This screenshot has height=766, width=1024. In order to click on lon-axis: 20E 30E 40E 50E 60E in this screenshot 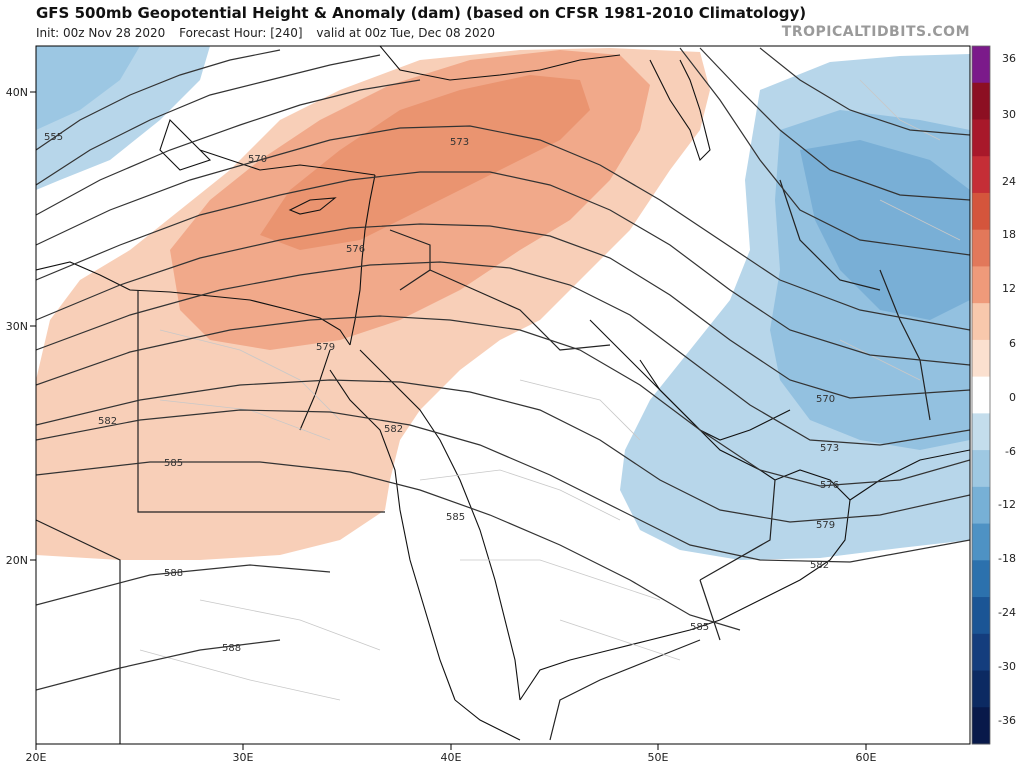, I will do `click(451, 754)`.